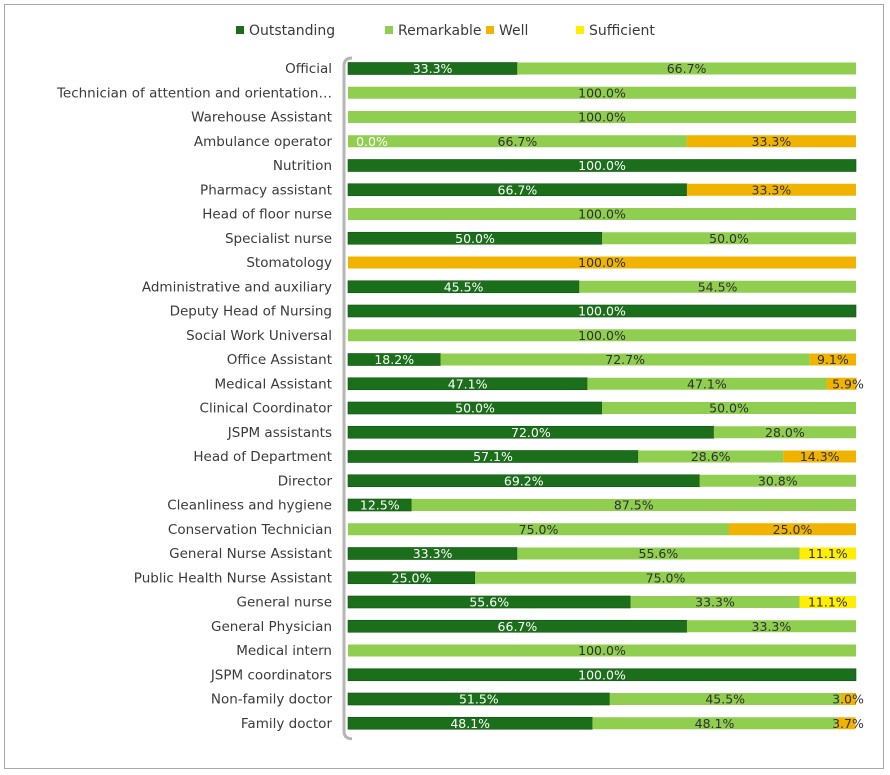 The width and height of the screenshot is (890, 775). I want to click on category-label: Head of floor nurse, so click(267, 215).